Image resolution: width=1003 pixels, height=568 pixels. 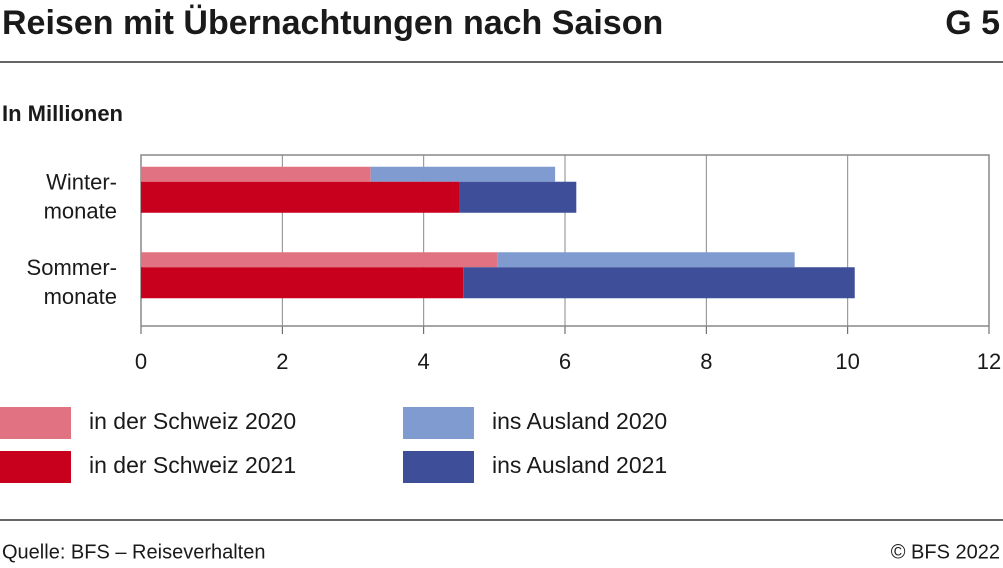 I want to click on x-tick-label: 10, so click(x=847, y=361).